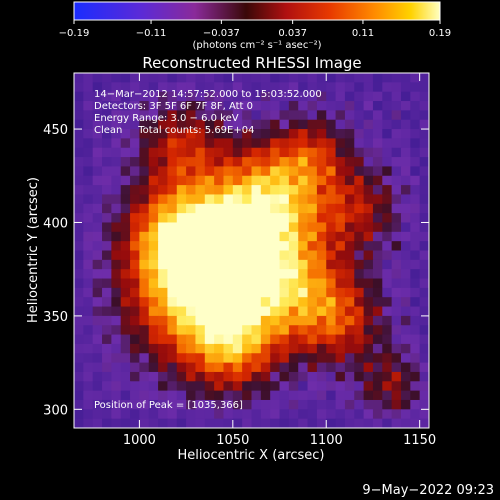  What do you see at coordinates (256, 45) in the screenshot?
I see `colorbar-unit-label: (photons cm⁻² s⁻¹ asec⁻²)` at bounding box center [256, 45].